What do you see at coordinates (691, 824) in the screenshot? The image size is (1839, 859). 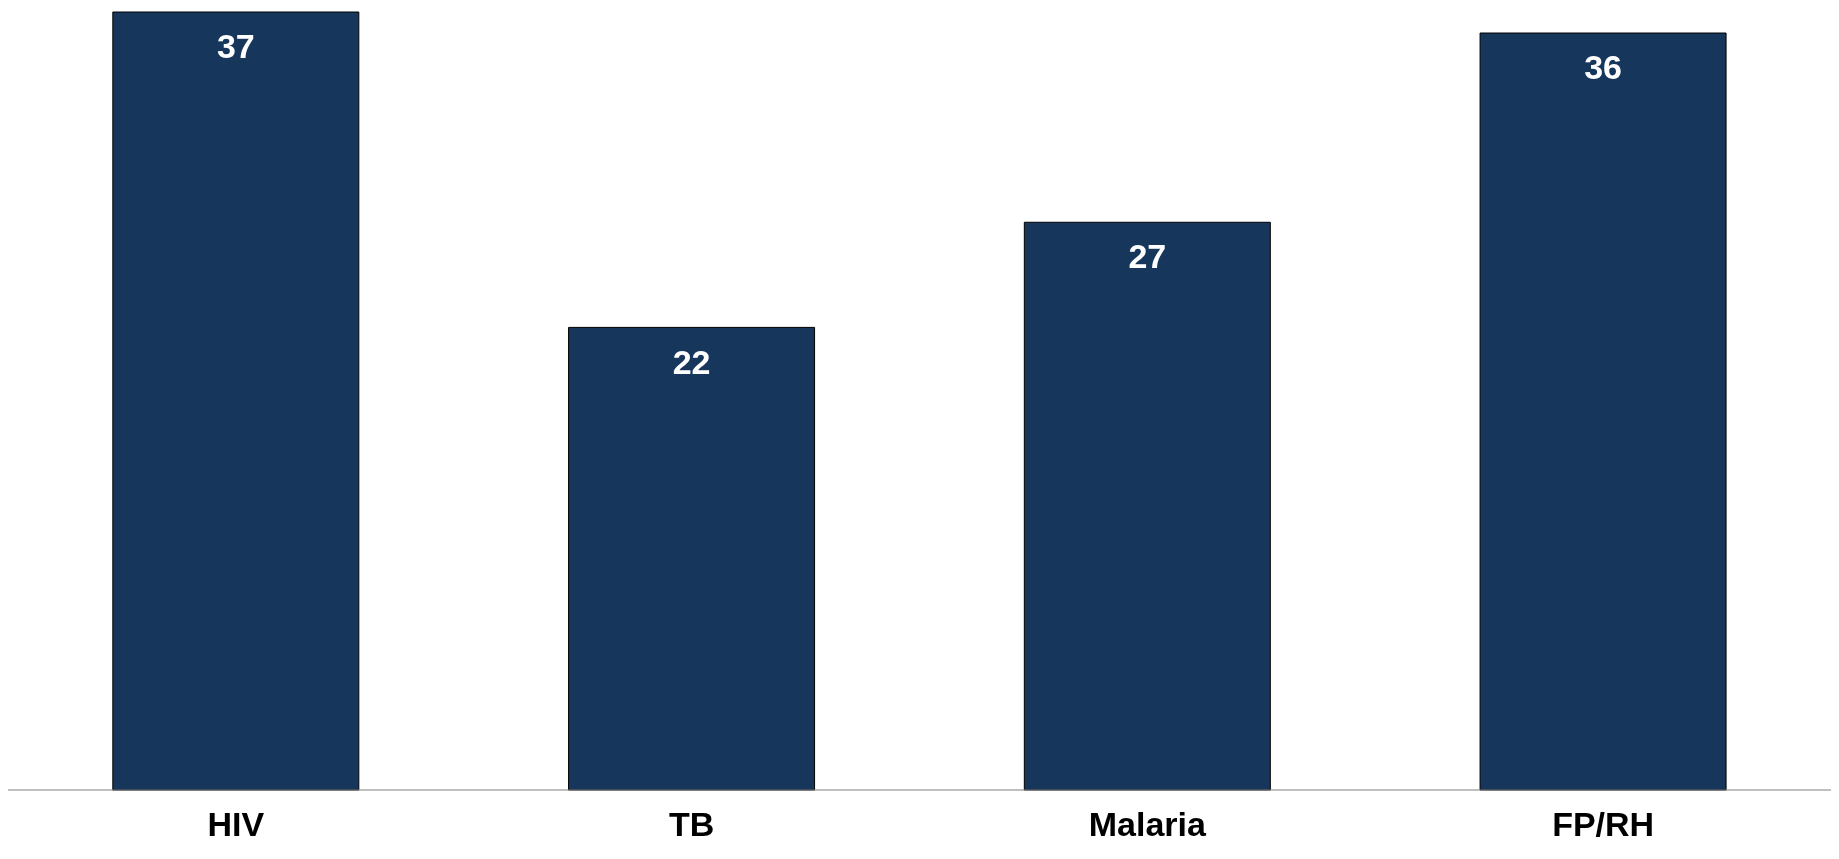 I see `x-tick-label: TB` at bounding box center [691, 824].